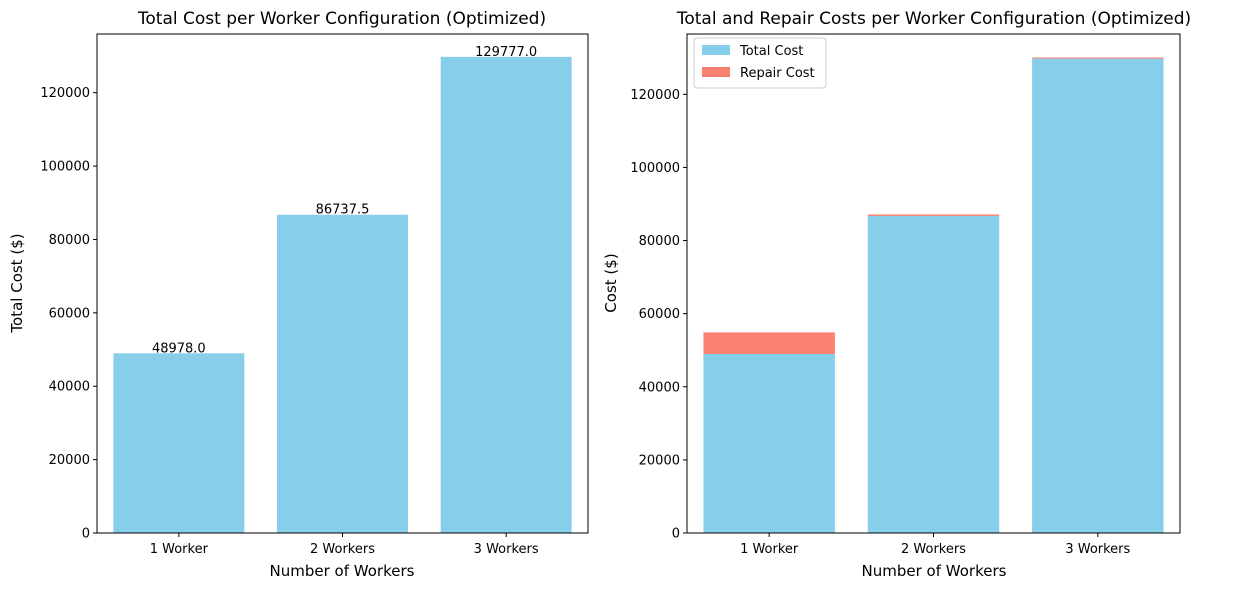 This screenshot has height=590, width=1239. I want to click on legend-swatch-repair-cost, so click(716, 72).